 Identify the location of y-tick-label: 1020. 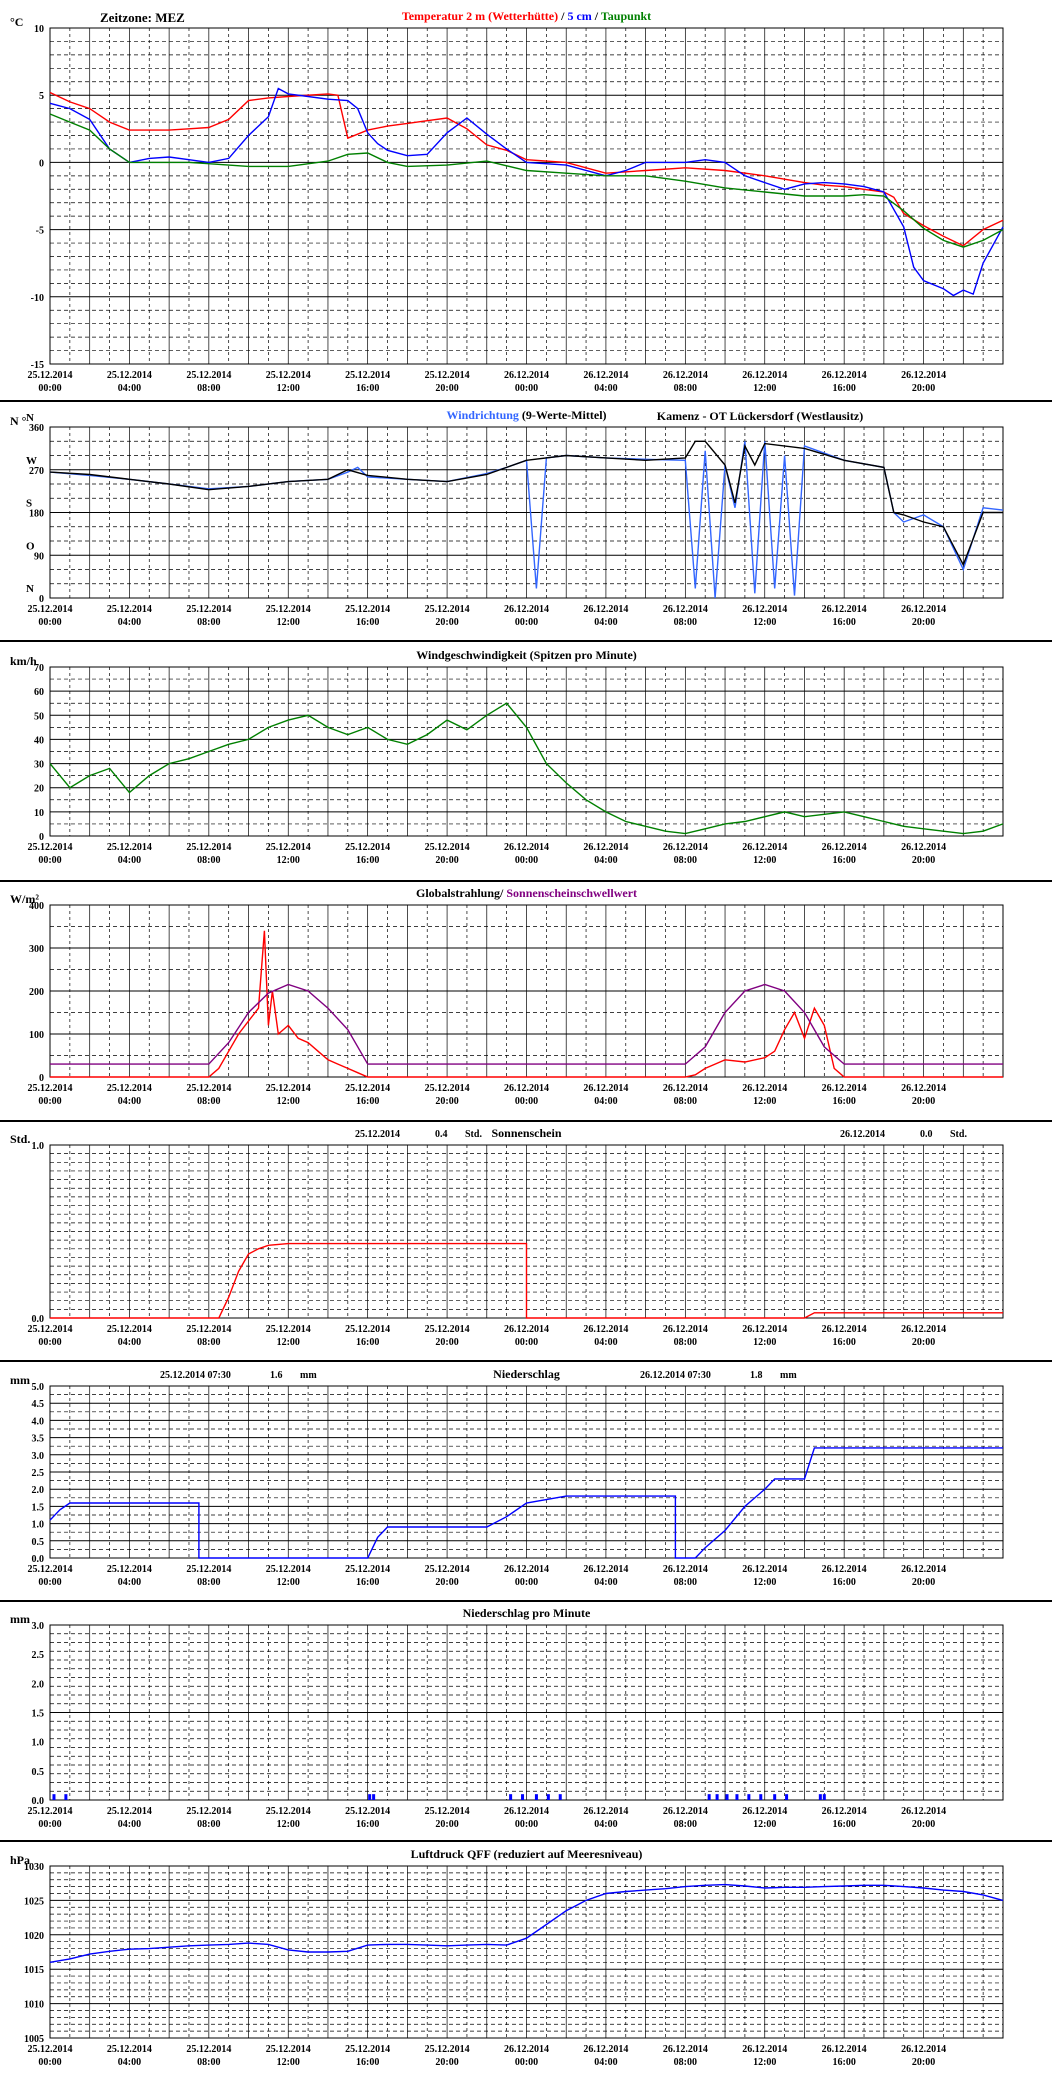
(34, 1936).